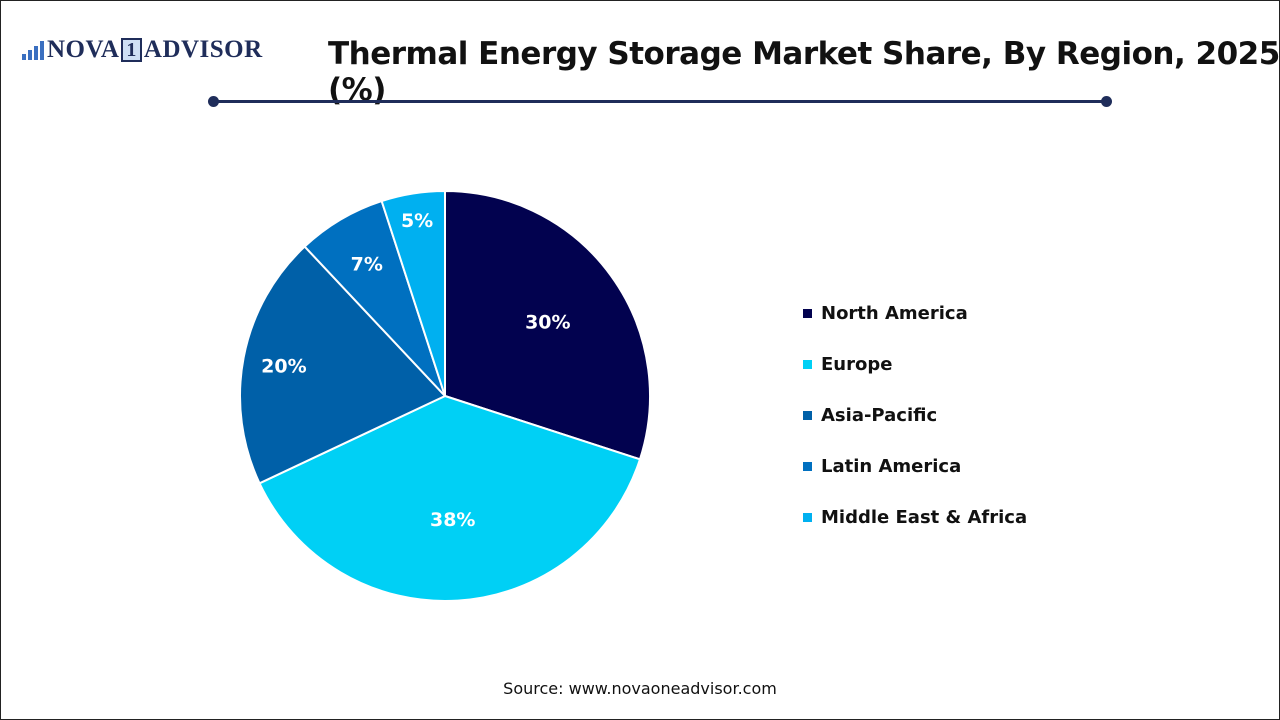  I want to click on legend-label: Europe, so click(857, 364).